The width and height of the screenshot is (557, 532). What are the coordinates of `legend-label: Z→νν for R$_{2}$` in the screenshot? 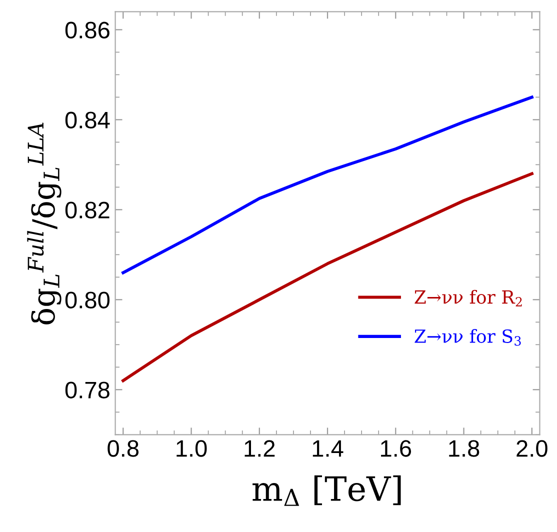 It's located at (468, 298).